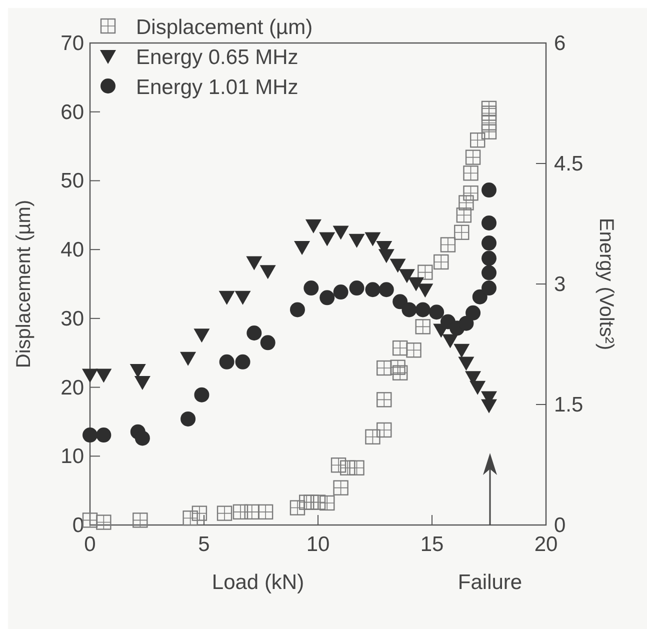 This screenshot has width=647, height=629. I want to click on y-tick-label: 40, so click(72, 250).